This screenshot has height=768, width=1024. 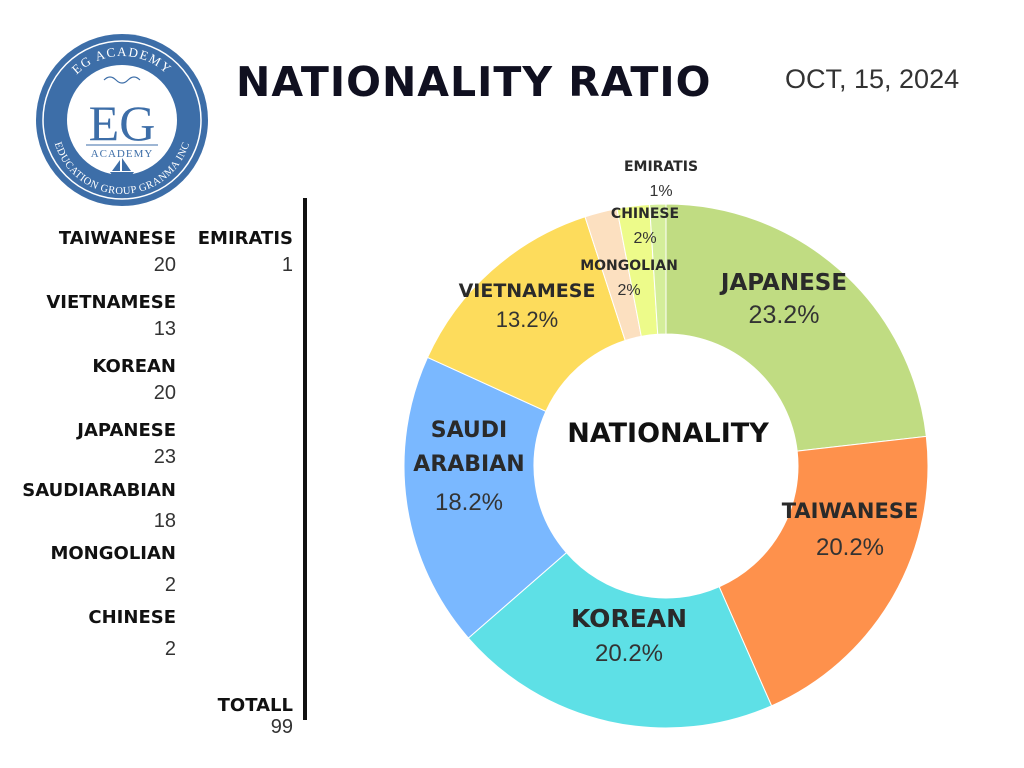 What do you see at coordinates (629, 266) in the screenshot?
I see `slice-label-mongolian: MONGOLIAN` at bounding box center [629, 266].